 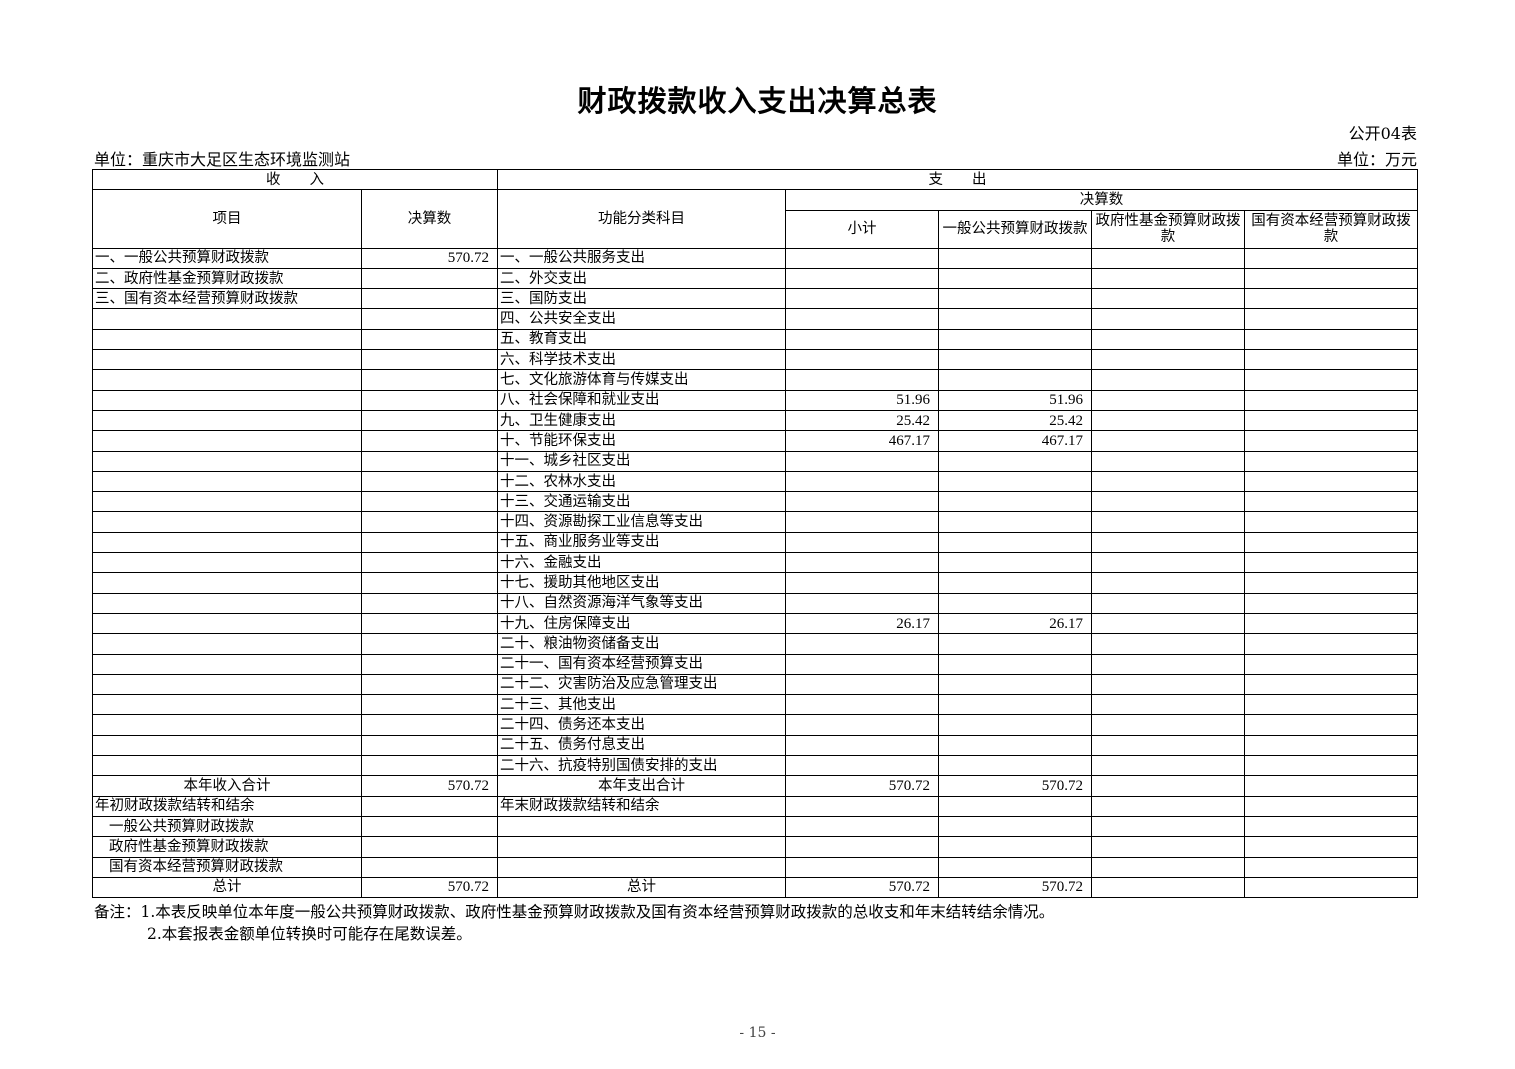 What do you see at coordinates (222, 159) in the screenshot?
I see `organization-unit: 单位：重庆市大足区生态环境监测站` at bounding box center [222, 159].